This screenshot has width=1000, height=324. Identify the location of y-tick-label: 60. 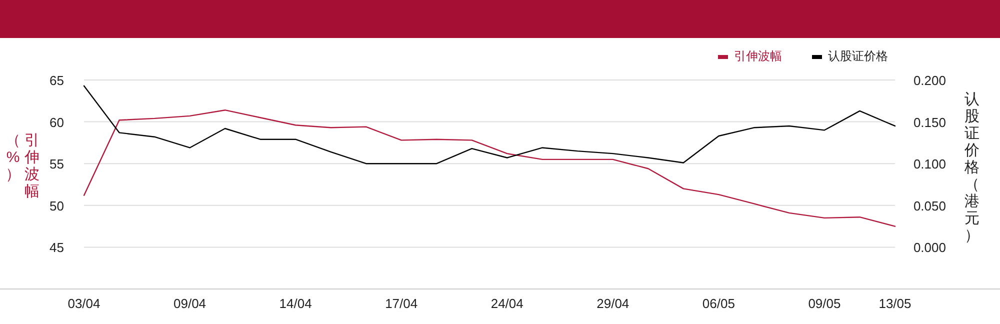
(57, 122).